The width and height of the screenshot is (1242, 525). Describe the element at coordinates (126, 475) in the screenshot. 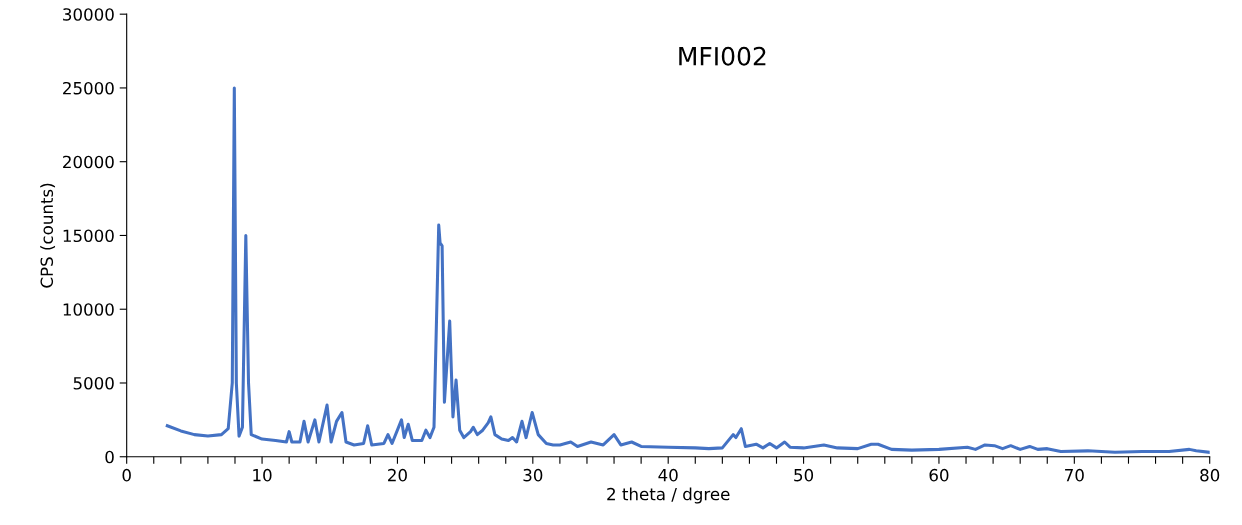

I see `x-tick-label: 0` at that location.